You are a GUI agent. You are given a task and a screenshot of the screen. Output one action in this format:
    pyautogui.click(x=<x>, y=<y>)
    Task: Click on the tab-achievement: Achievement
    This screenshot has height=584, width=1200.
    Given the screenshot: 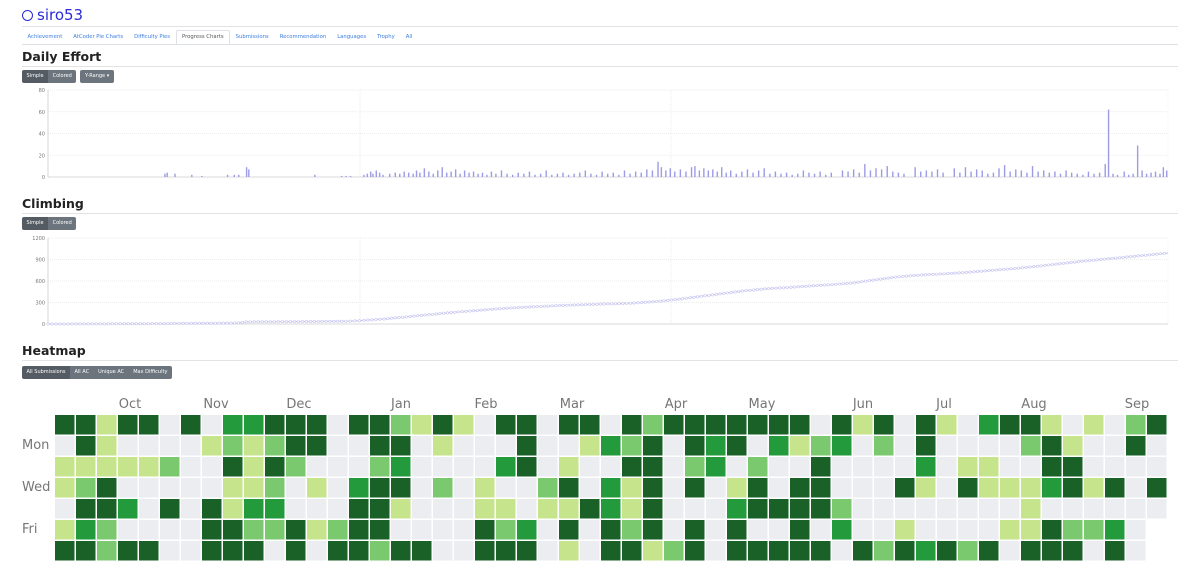 What is the action you would take?
    pyautogui.click(x=45, y=37)
    